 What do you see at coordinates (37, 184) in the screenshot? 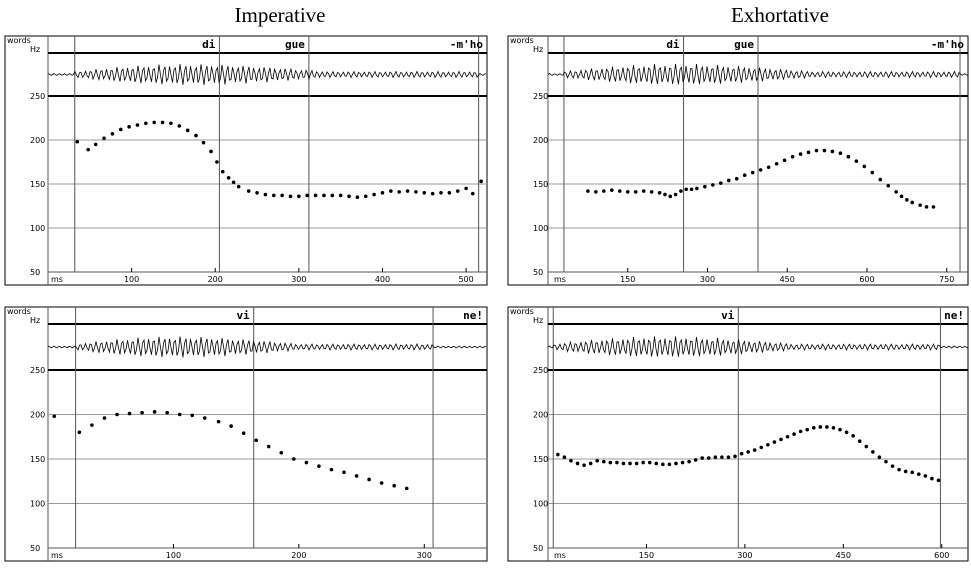
I see `y-tick-label-150: 150` at bounding box center [37, 184].